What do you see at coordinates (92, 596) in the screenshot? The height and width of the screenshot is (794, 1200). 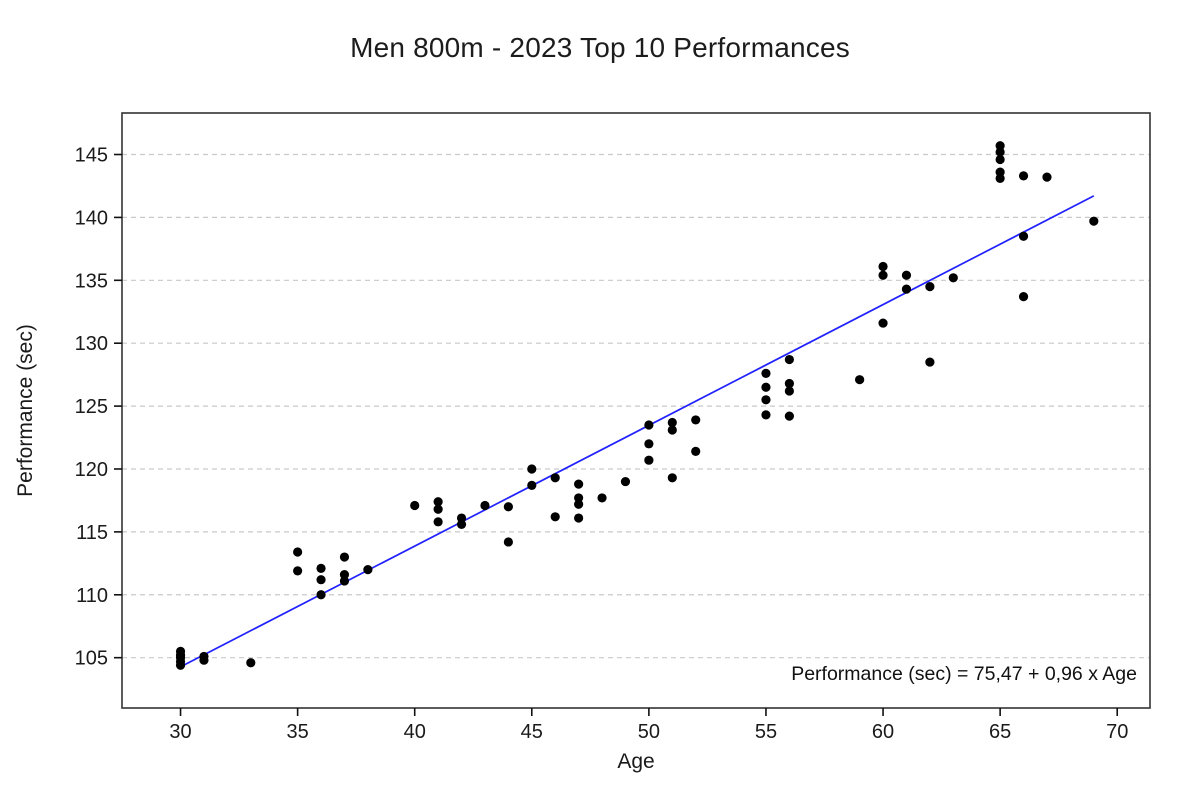 I see `y-axis-tick-label: 110` at bounding box center [92, 596].